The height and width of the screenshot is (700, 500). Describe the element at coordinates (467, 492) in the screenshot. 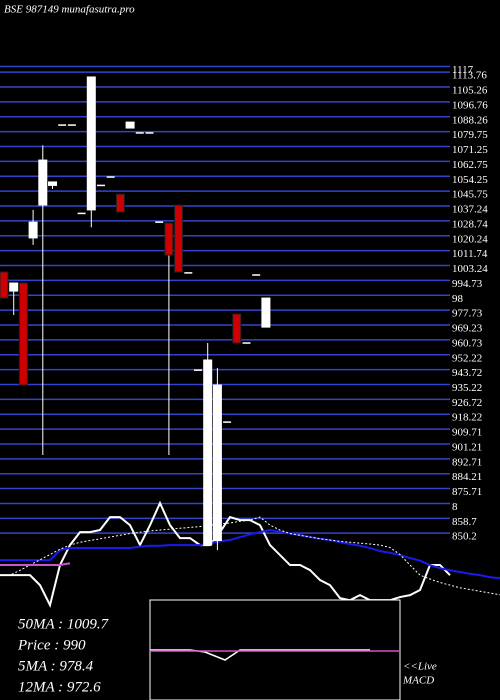

I see `y-tick-label: 875.71` at that location.